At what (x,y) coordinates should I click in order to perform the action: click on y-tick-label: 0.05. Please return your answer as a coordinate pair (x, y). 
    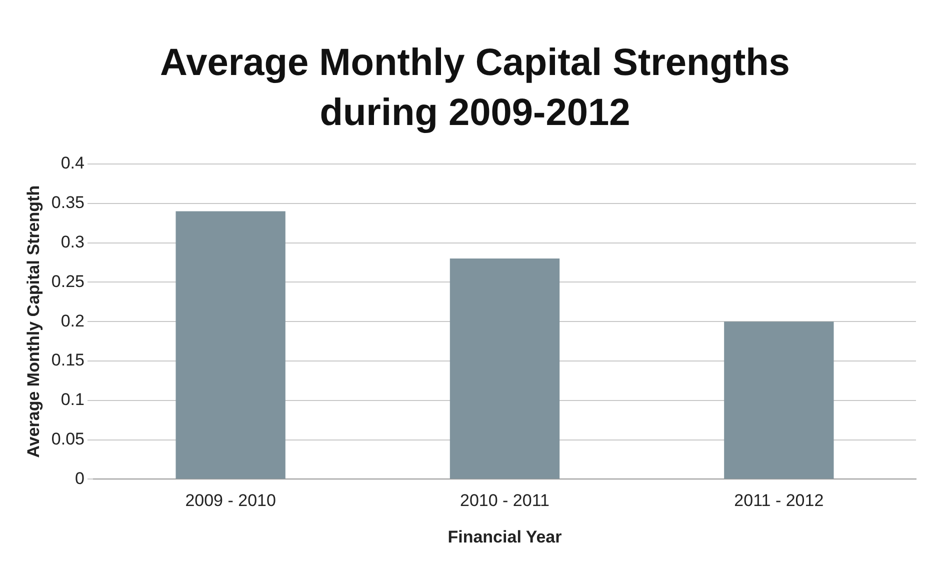
    Looking at the image, I should click on (67, 438).